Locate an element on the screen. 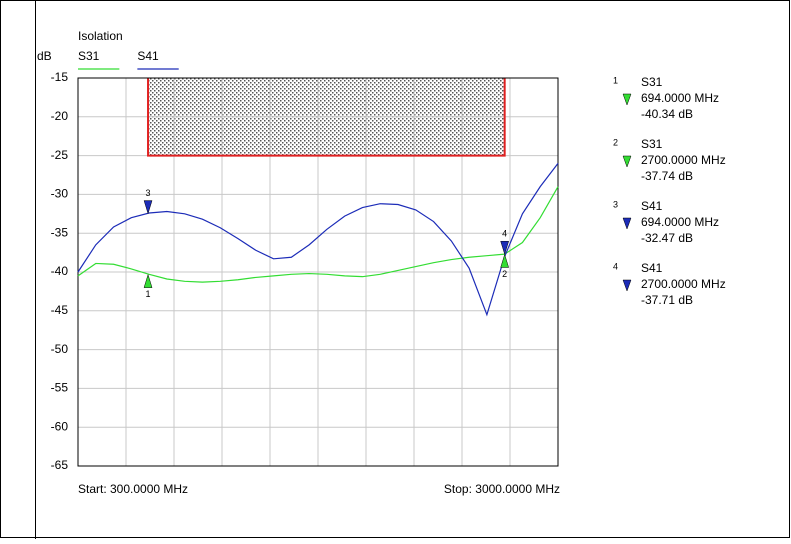 The width and height of the screenshot is (791, 544). readout-value: -37.71 dB is located at coordinates (667, 300).